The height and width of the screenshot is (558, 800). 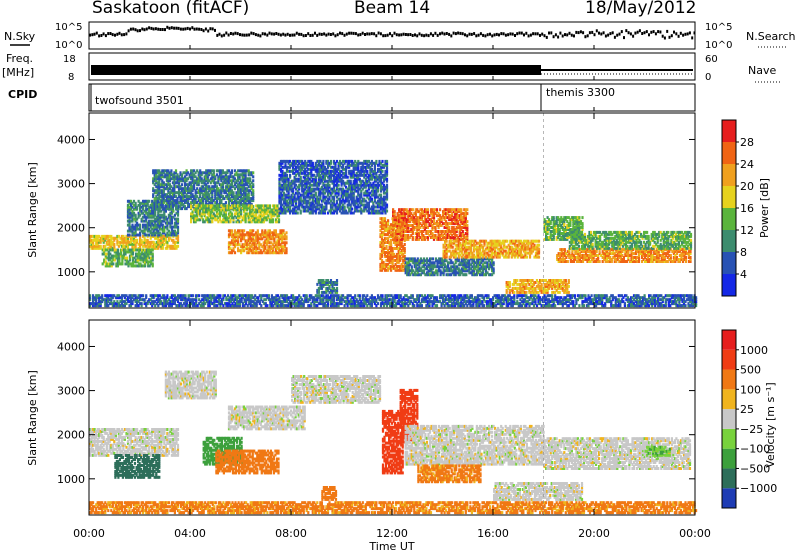 I want to click on noise-left-label: N.Sky, so click(x=20, y=36).